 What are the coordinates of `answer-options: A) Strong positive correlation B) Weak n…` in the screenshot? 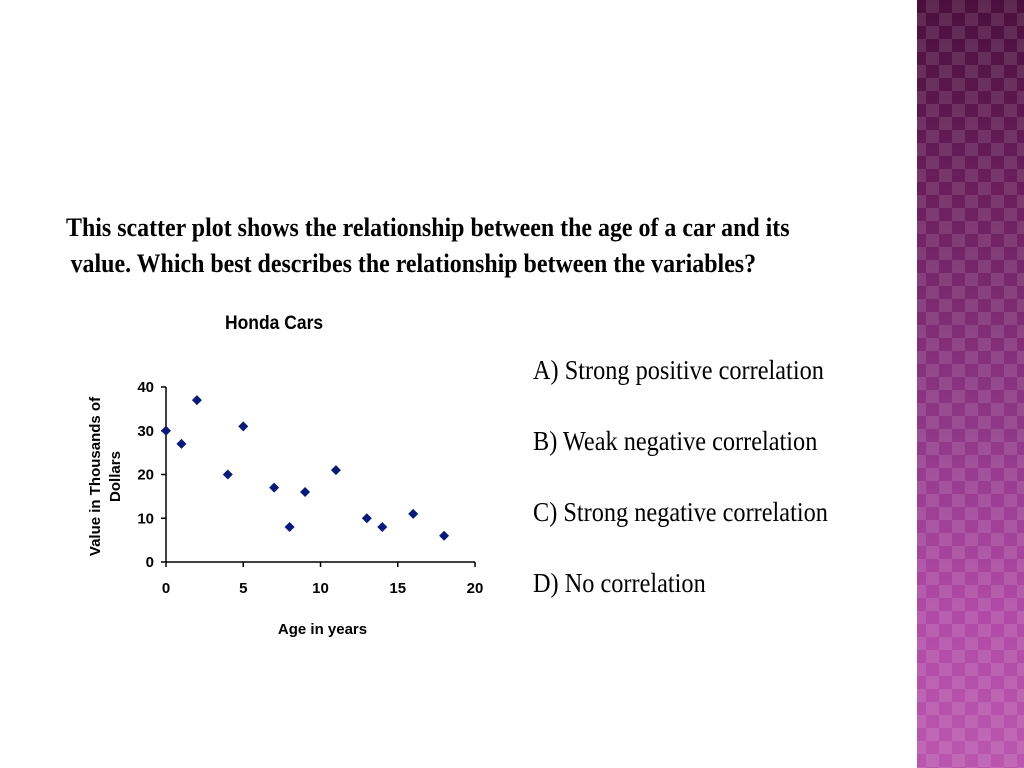 It's located at (697, 494).